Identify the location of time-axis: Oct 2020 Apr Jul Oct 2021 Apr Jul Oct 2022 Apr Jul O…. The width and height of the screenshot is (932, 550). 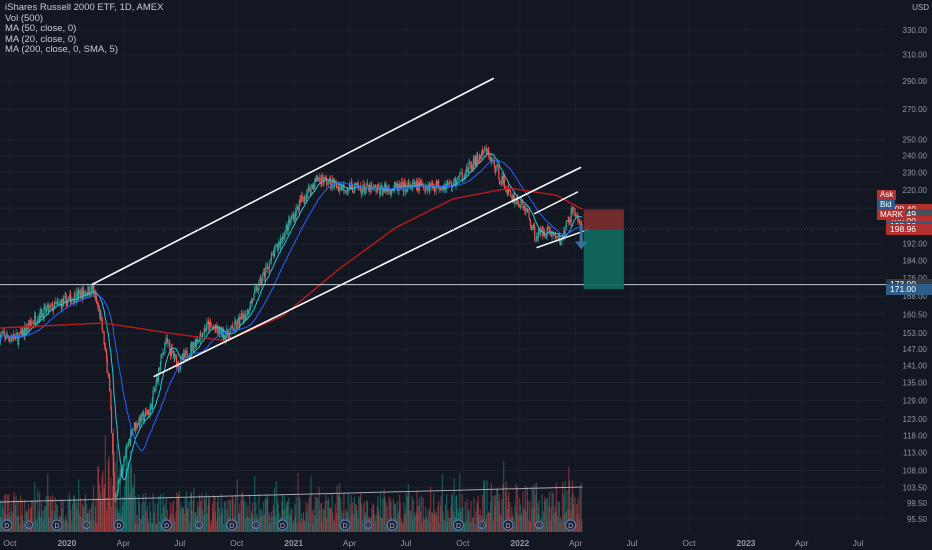
(466, 542).